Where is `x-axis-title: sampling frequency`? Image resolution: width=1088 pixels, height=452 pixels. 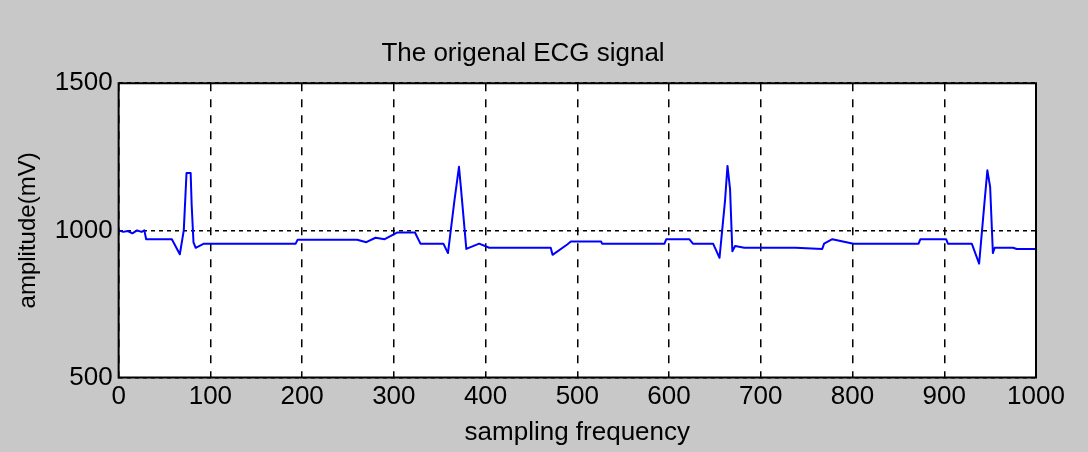 x-axis-title: sampling frequency is located at coordinates (577, 430).